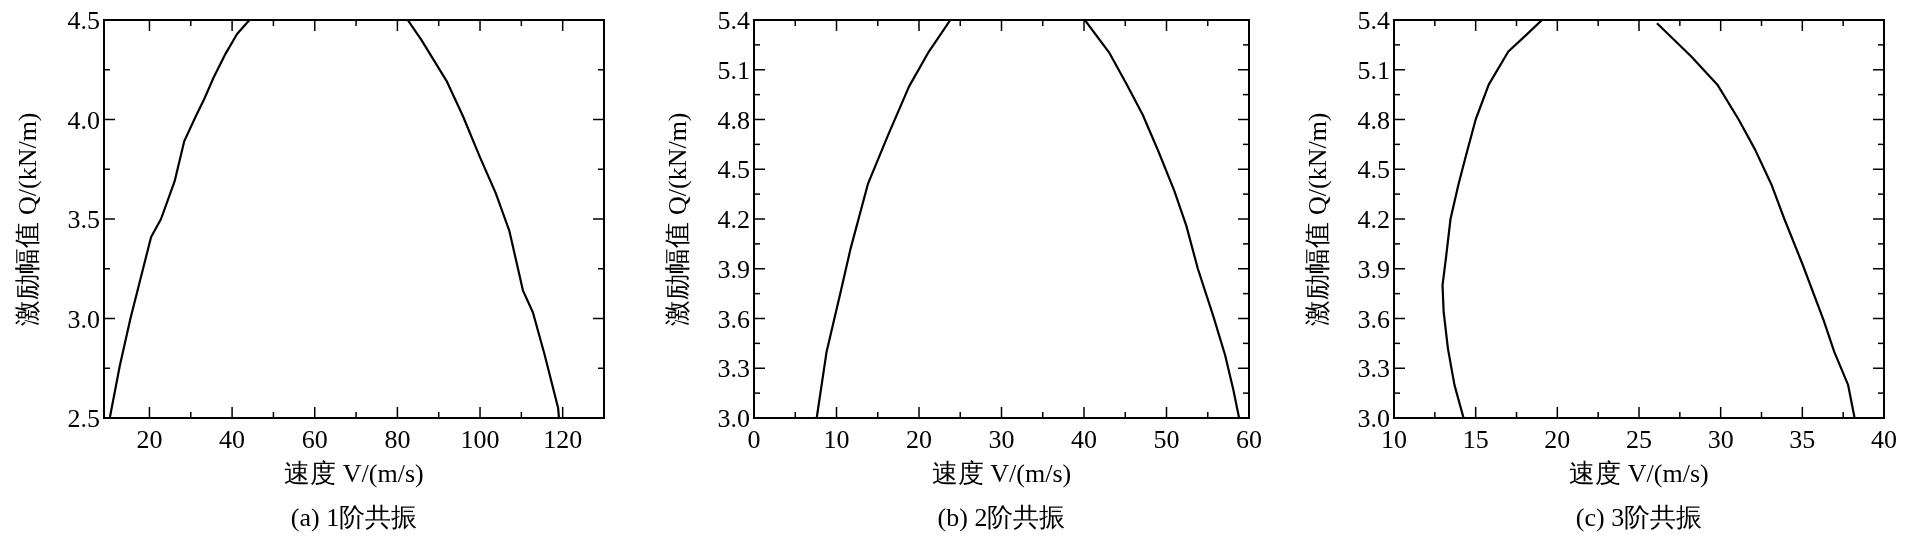  Describe the element at coordinates (480, 439) in the screenshot. I see `x-tick-label: 100` at that location.